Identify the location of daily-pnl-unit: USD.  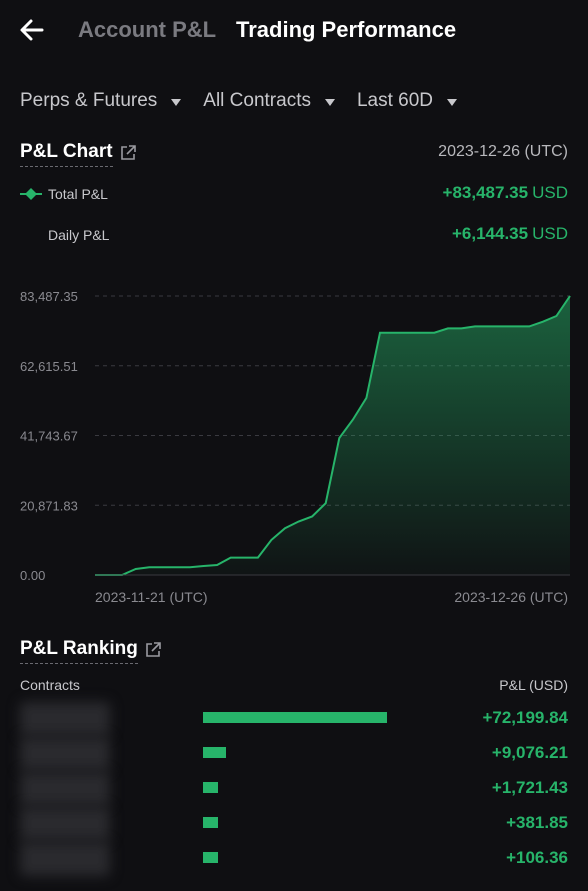
(550, 233).